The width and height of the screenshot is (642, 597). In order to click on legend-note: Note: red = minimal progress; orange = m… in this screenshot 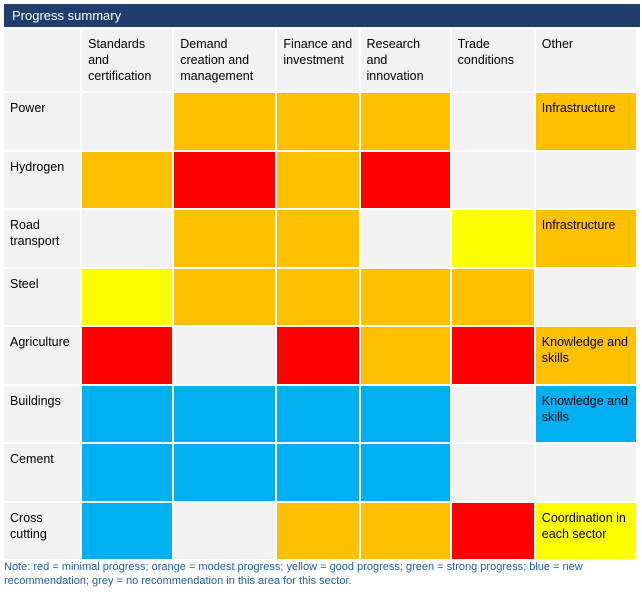, I will do `click(293, 574)`.